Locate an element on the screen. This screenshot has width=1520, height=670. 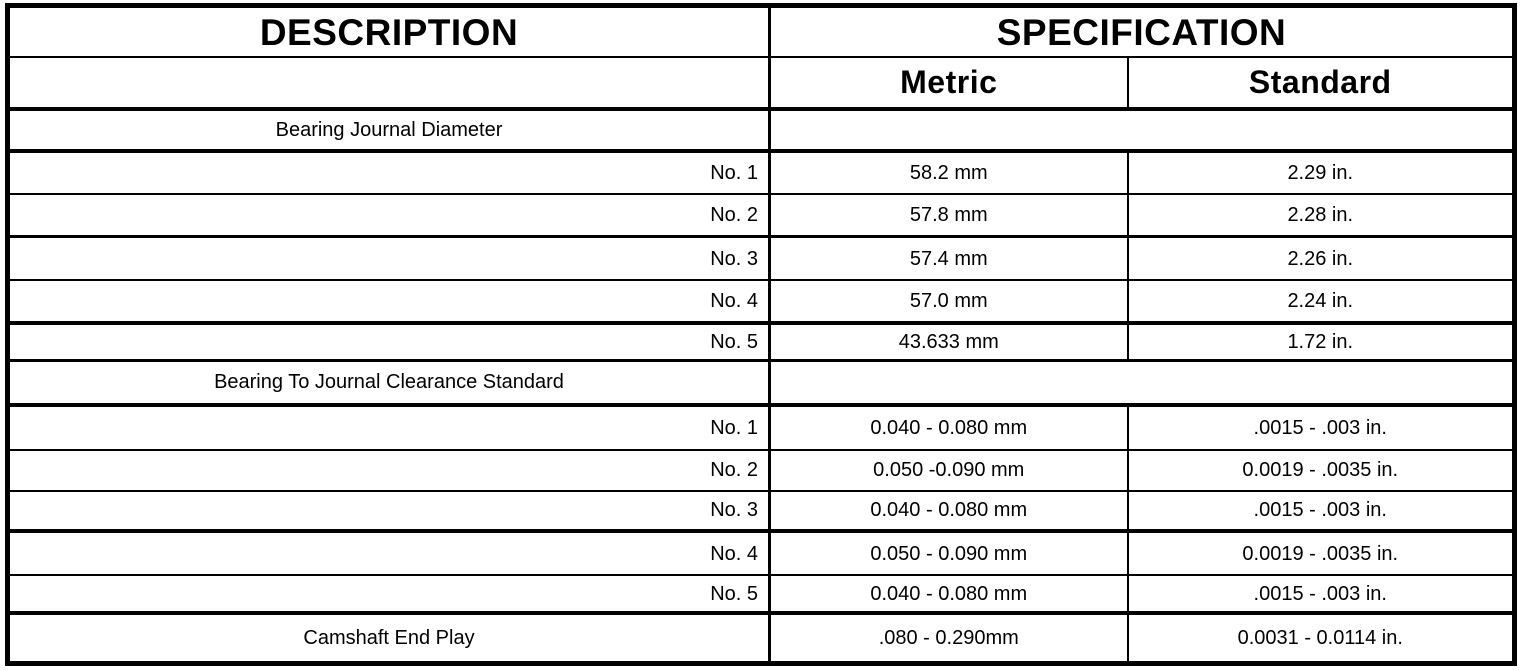
table-row: No. 1 0.040 - 0.080 mm .0015 - .003 in. is located at coordinates (761, 428).